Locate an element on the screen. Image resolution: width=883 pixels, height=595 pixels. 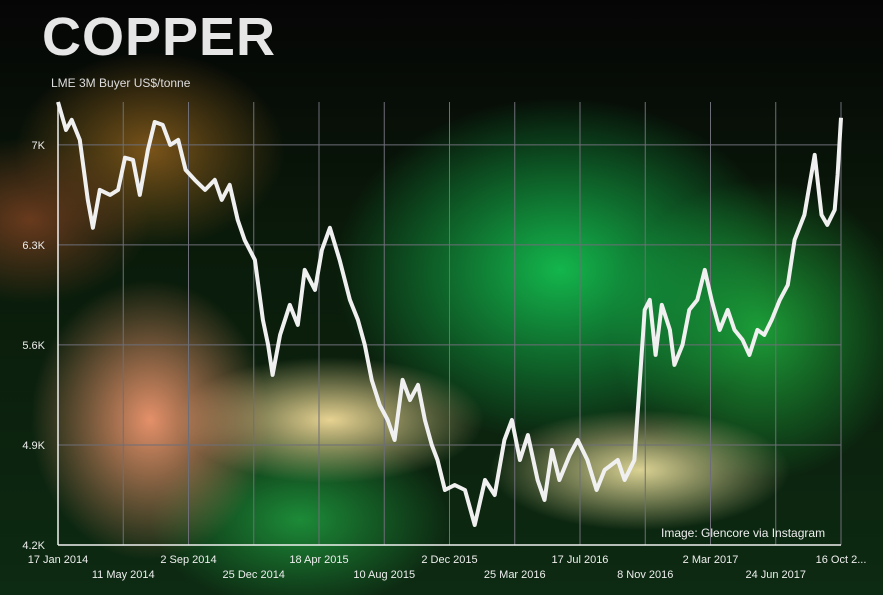
x-tick-label: 25 Dec 2014 is located at coordinates (254, 575).